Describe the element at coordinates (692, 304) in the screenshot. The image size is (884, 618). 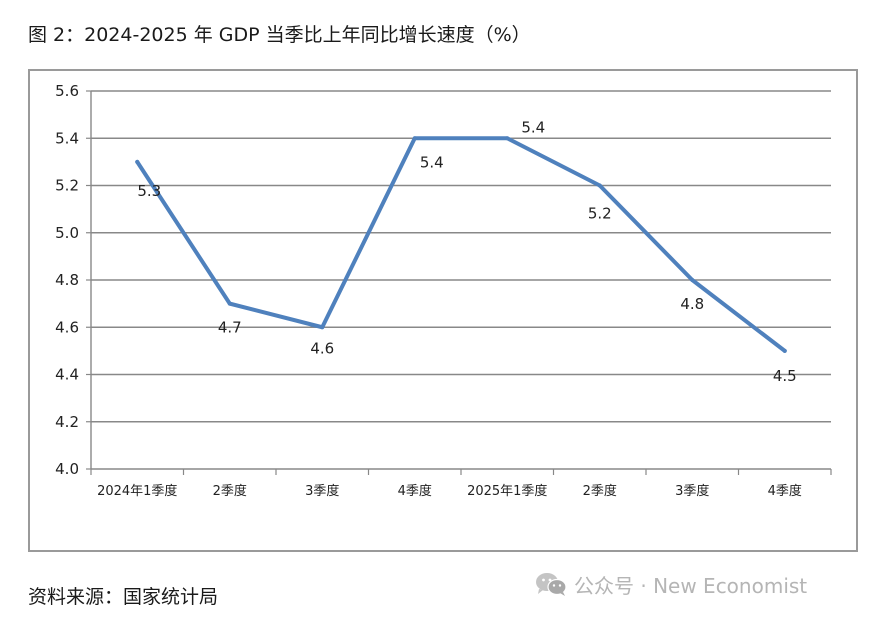
I see `data-label: 4.8` at that location.